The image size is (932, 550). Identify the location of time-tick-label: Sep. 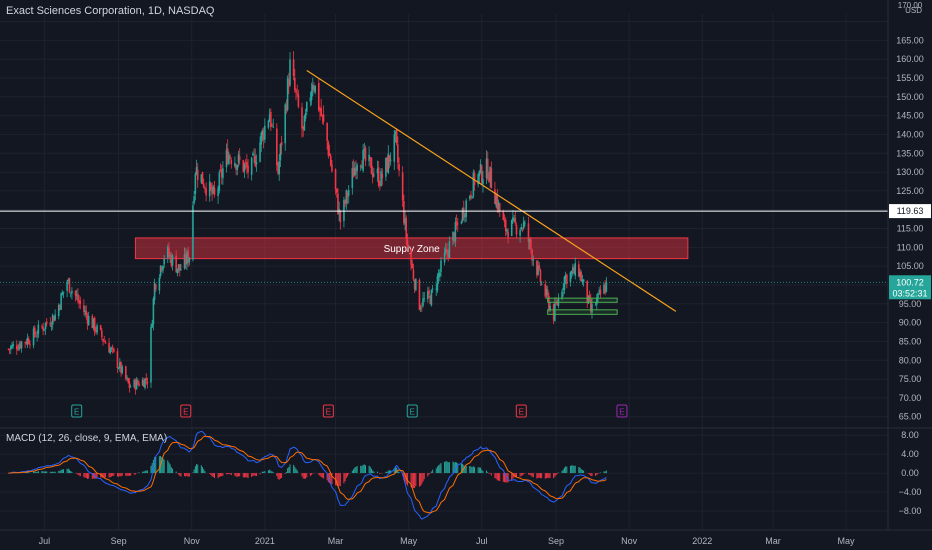
(556, 541).